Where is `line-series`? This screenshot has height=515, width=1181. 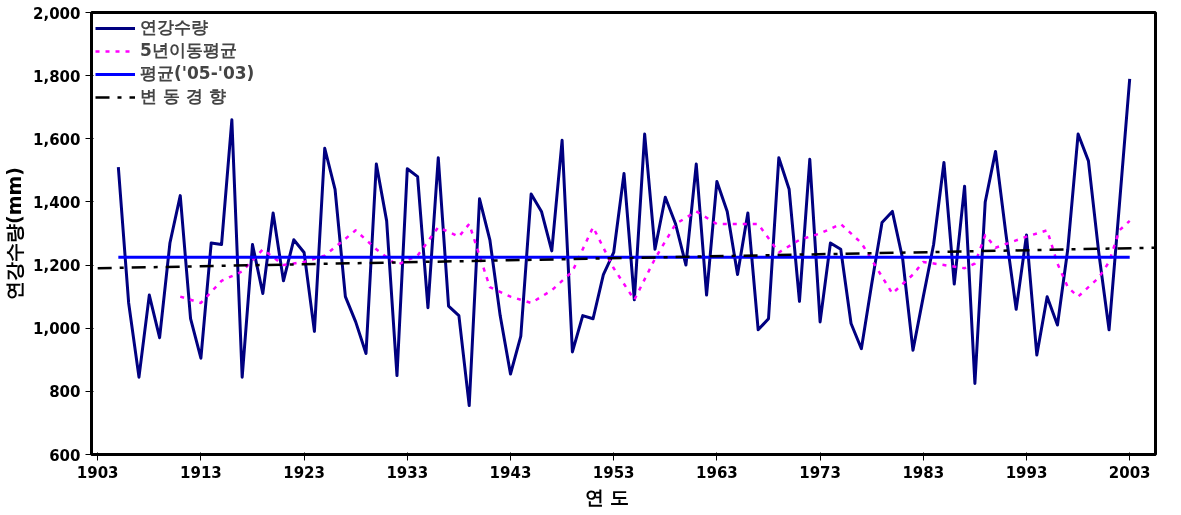
line-series is located at coordinates (655, 257).